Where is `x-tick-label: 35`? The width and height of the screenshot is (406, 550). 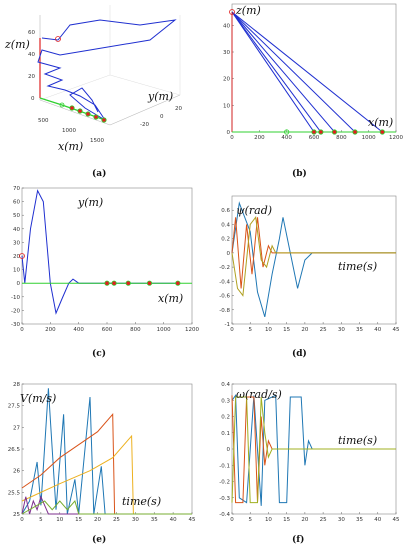
x-tick-label: 35 is located at coordinates (154, 520).